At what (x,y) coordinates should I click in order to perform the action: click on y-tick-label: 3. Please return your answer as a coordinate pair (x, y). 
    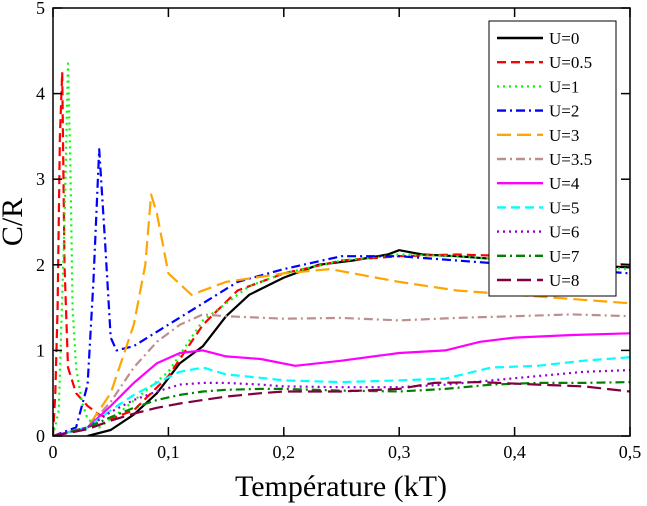
    Looking at the image, I should click on (40, 179).